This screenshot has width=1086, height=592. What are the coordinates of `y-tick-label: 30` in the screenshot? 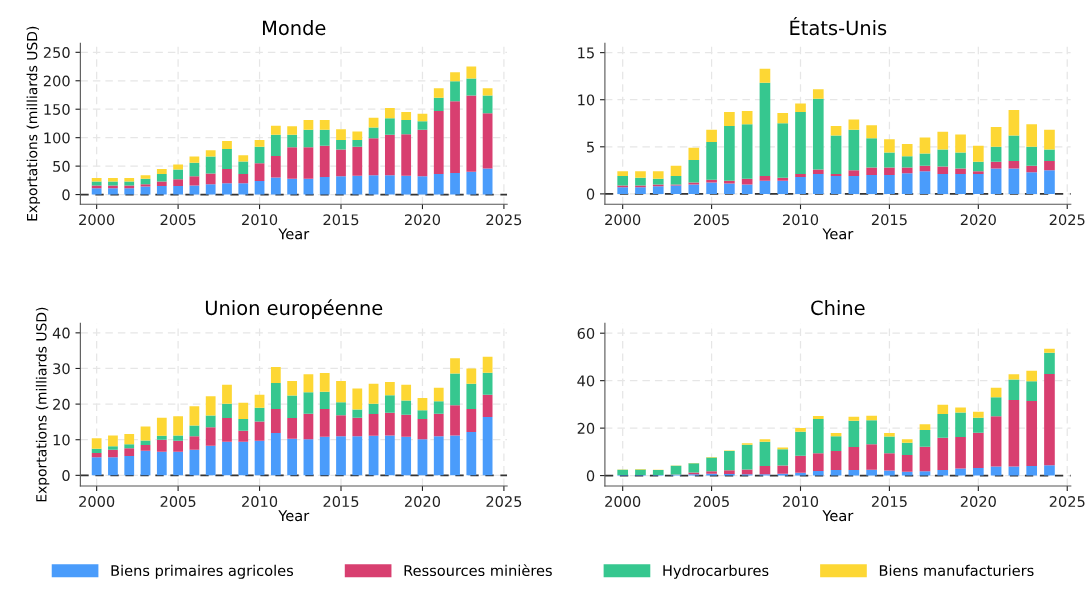 It's located at (61, 369).